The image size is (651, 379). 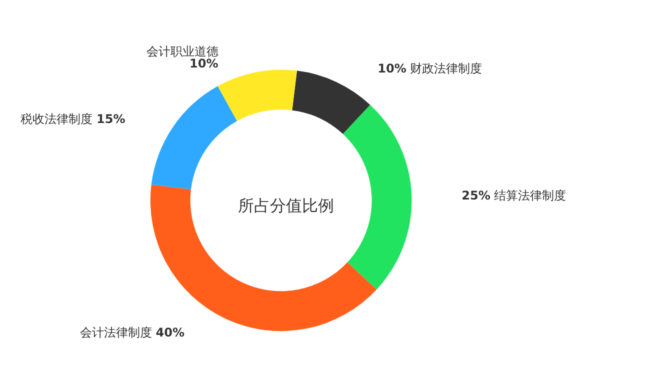 I want to click on text: 所占分值比例, so click(x=286, y=205).